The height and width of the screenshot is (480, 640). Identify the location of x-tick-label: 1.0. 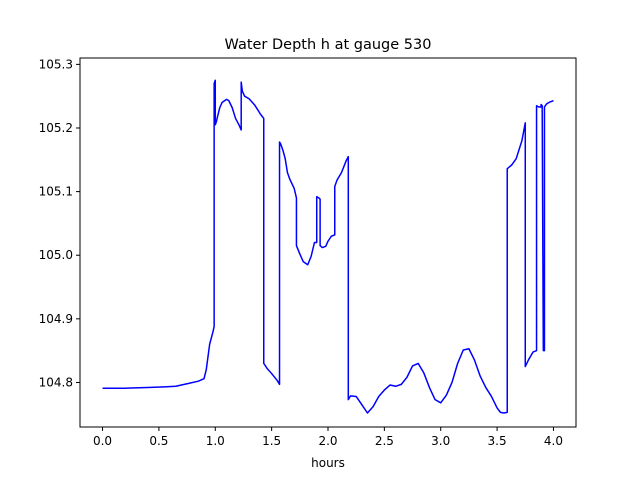
(215, 441).